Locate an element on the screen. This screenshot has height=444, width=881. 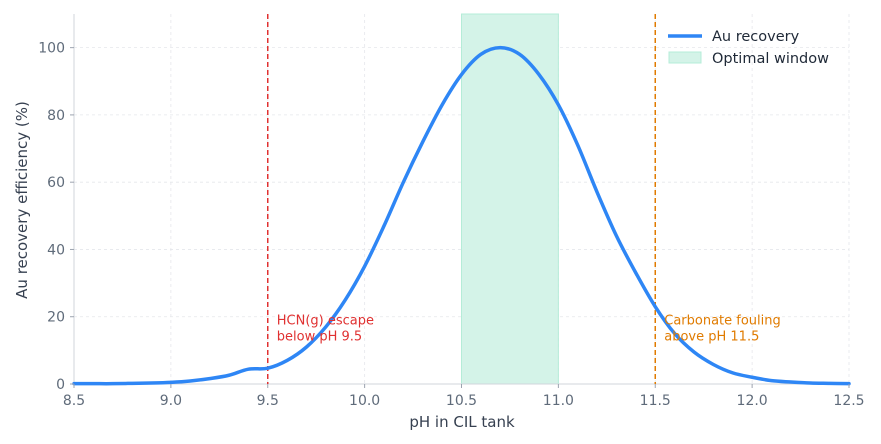
y-tick-label-5: 100 is located at coordinates (51, 49).